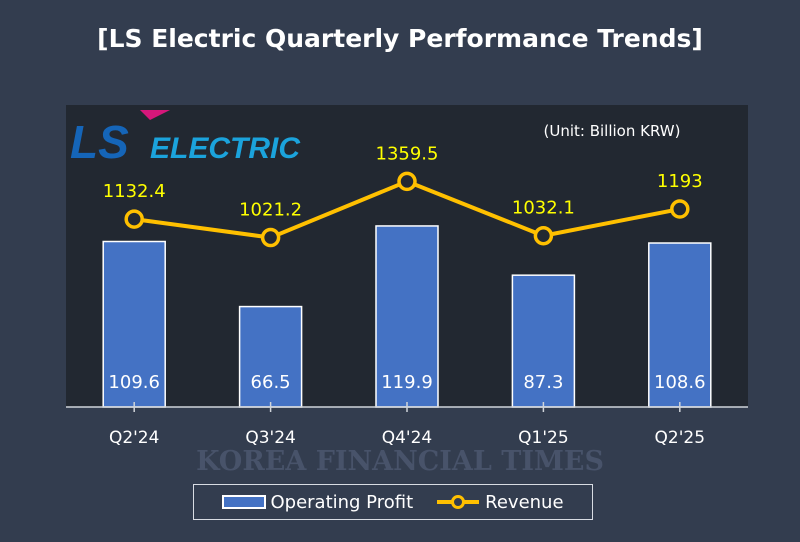 The width and height of the screenshot is (800, 542). Describe the element at coordinates (680, 438) in the screenshot. I see `x-tick-label: Q2'25` at that location.